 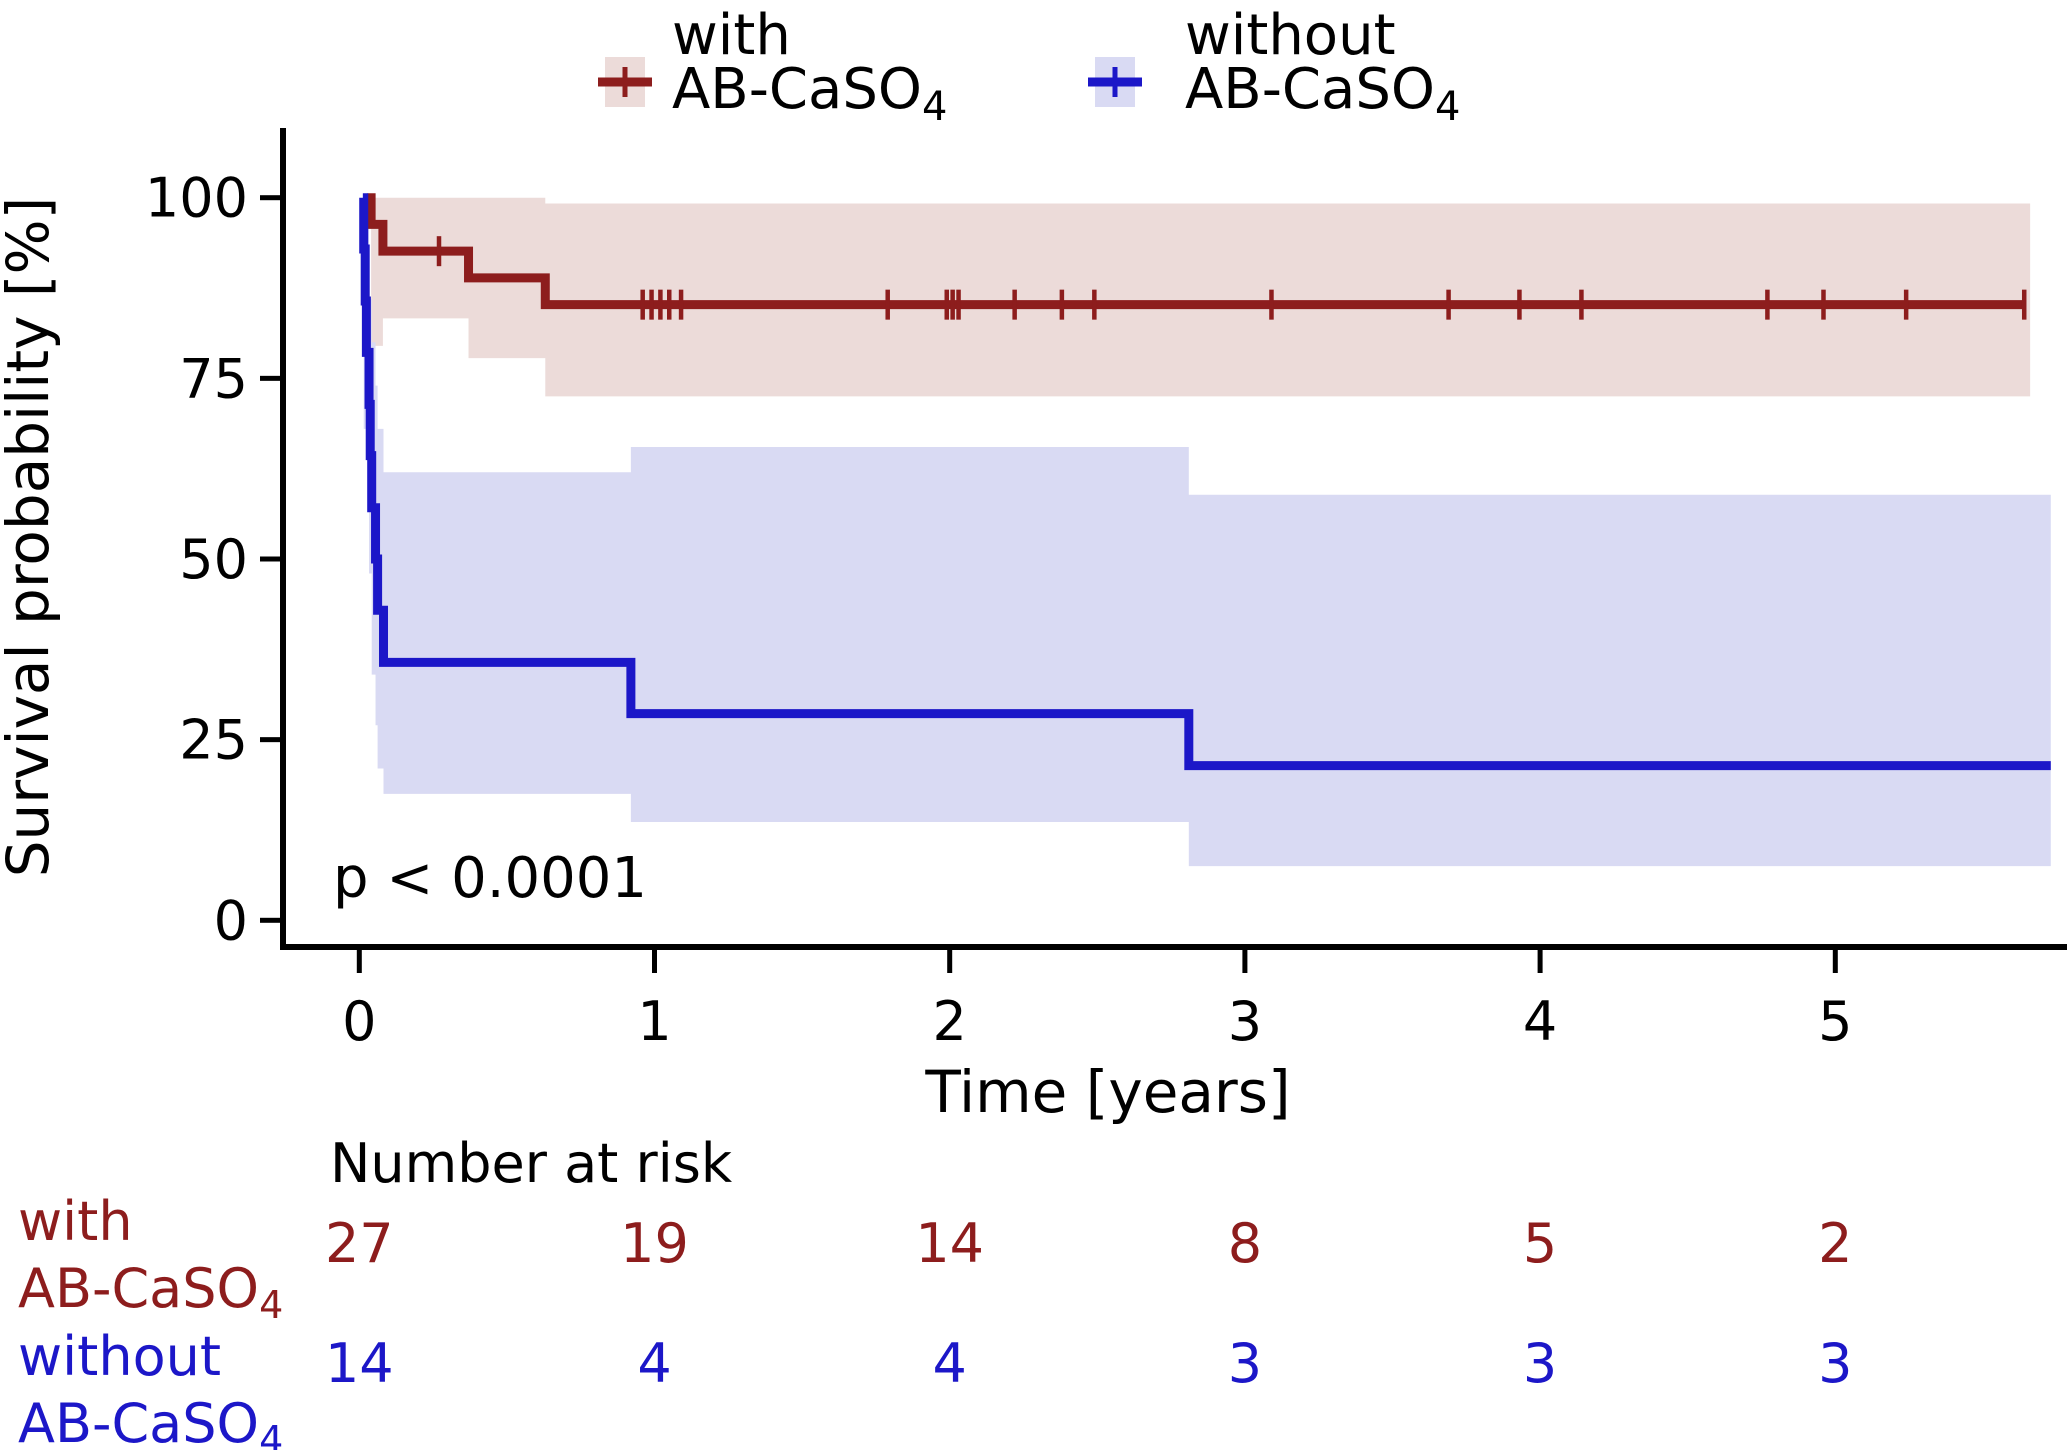 What do you see at coordinates (809, 93) in the screenshot?
I see `legend-label-line2-with: AB-CaSO4` at bounding box center [809, 93].